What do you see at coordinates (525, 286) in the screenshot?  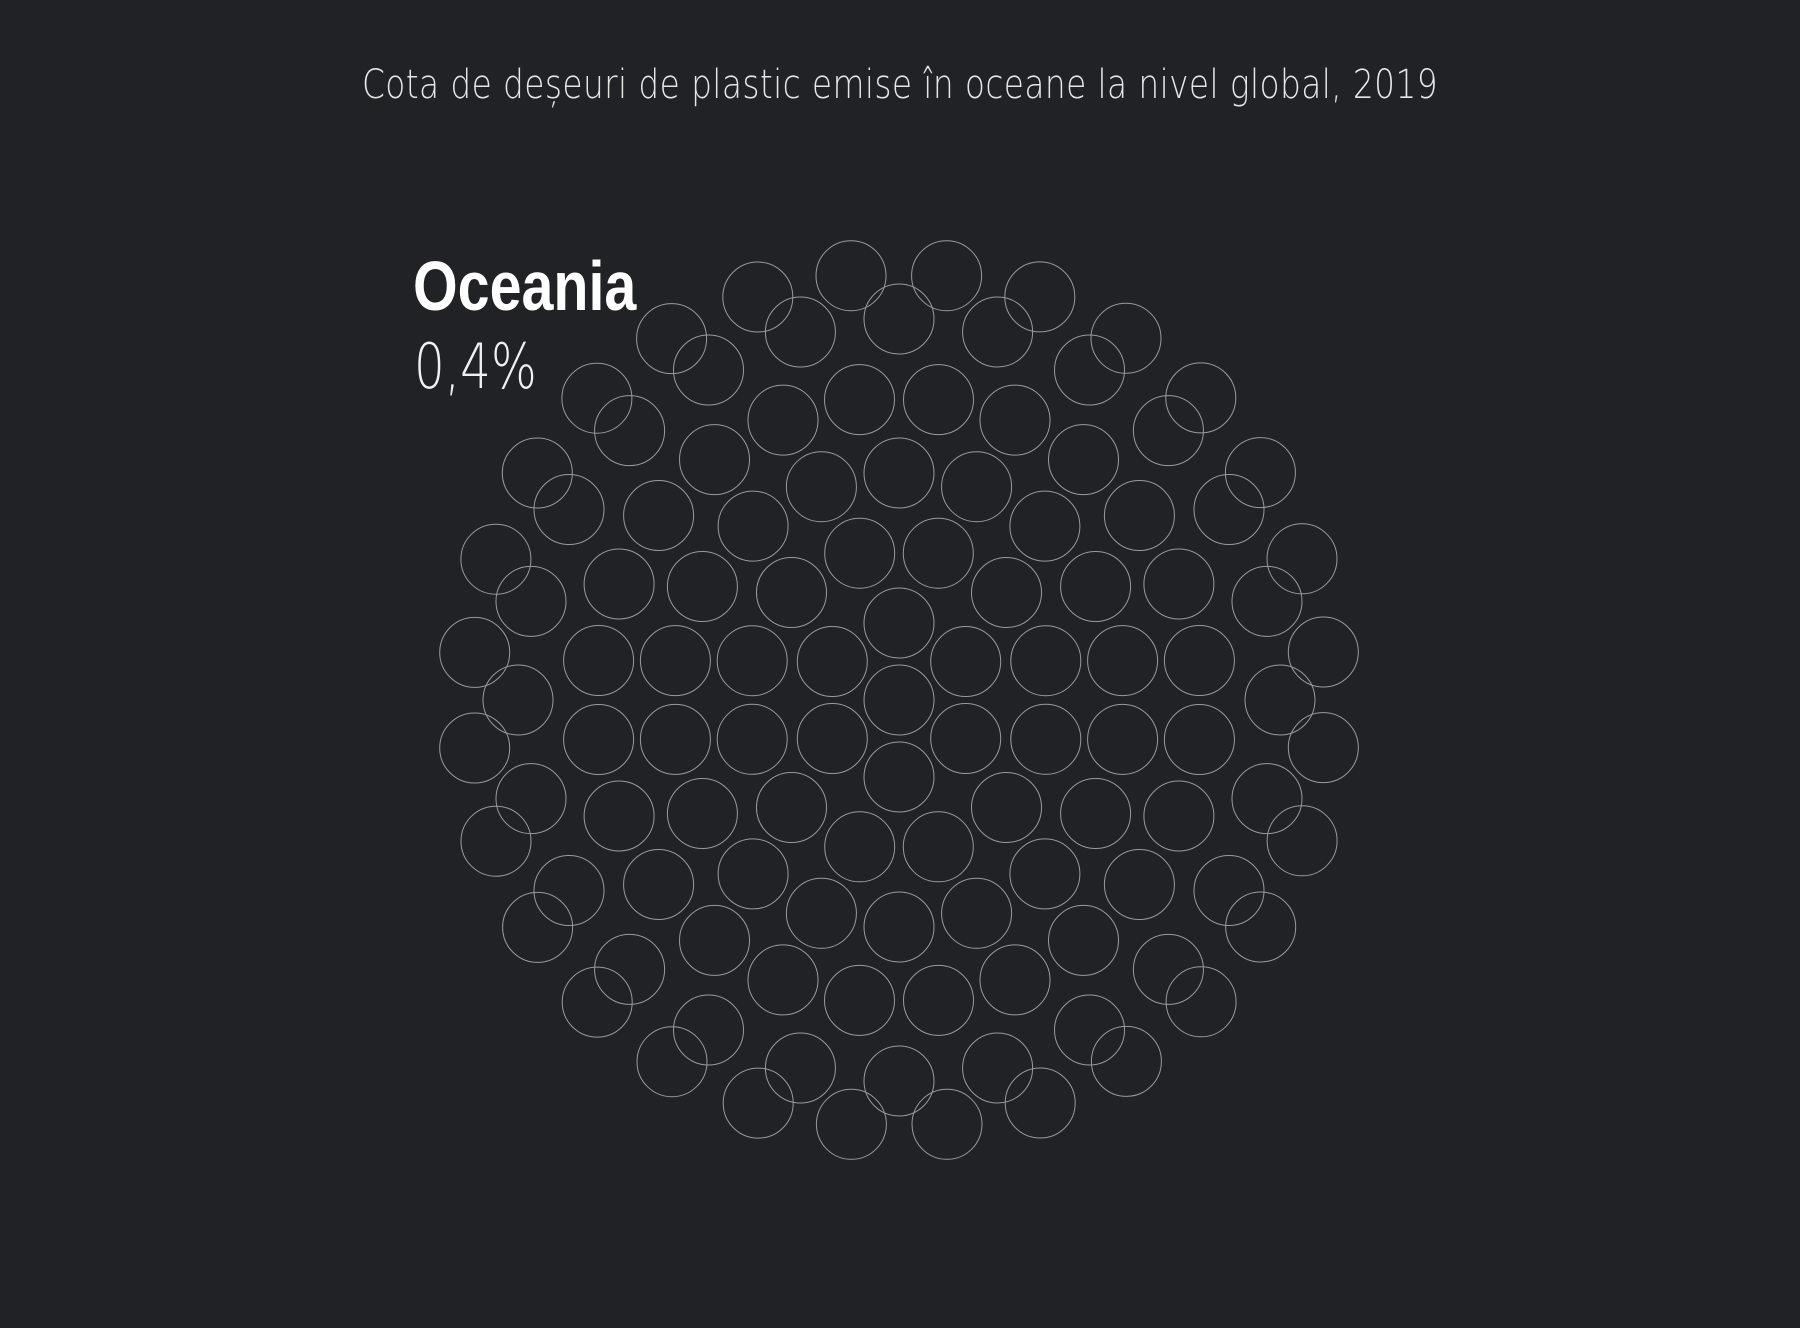 I see `region-label: Oceania` at bounding box center [525, 286].